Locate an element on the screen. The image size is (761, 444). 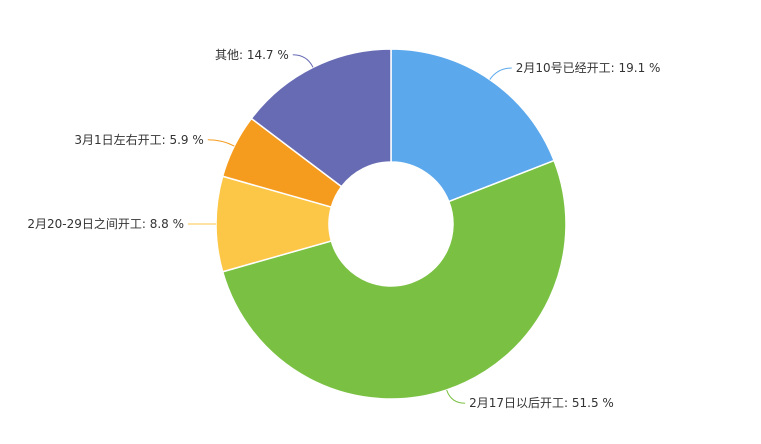
slice-4-label: 3月1日左右开工: 5.9 % is located at coordinates (138, 139).